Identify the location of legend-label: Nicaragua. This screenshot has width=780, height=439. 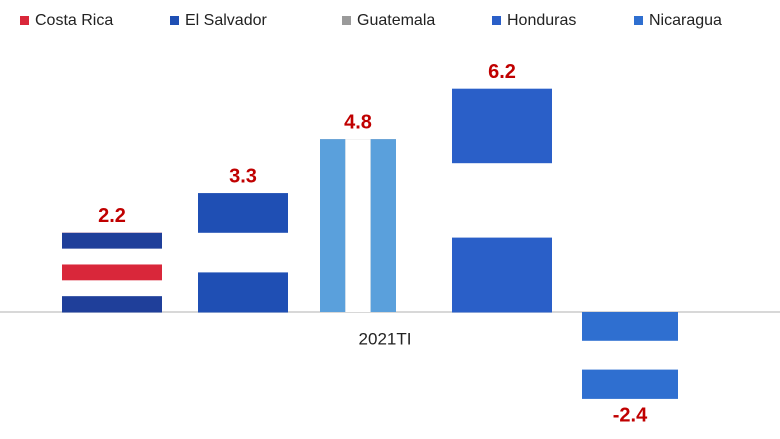
(685, 20).